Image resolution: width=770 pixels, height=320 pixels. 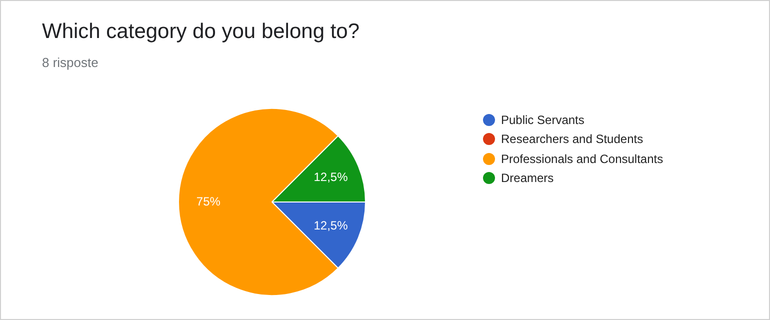 I want to click on text: 8 risposte, so click(x=70, y=62).